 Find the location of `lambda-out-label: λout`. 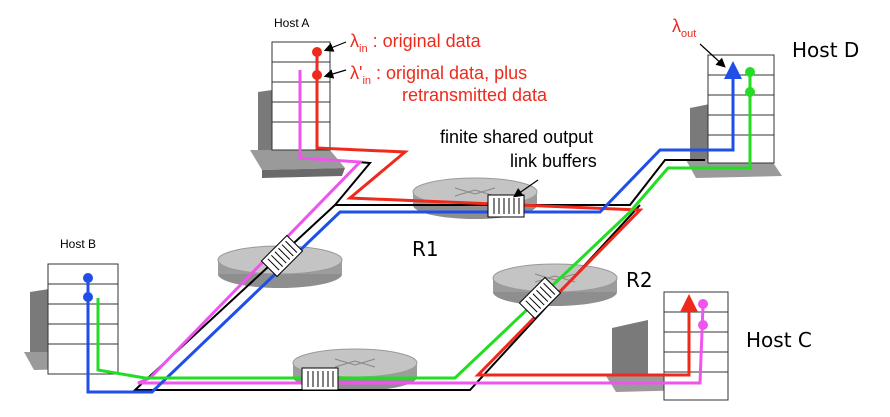

lambda-out-label: λout is located at coordinates (684, 28).